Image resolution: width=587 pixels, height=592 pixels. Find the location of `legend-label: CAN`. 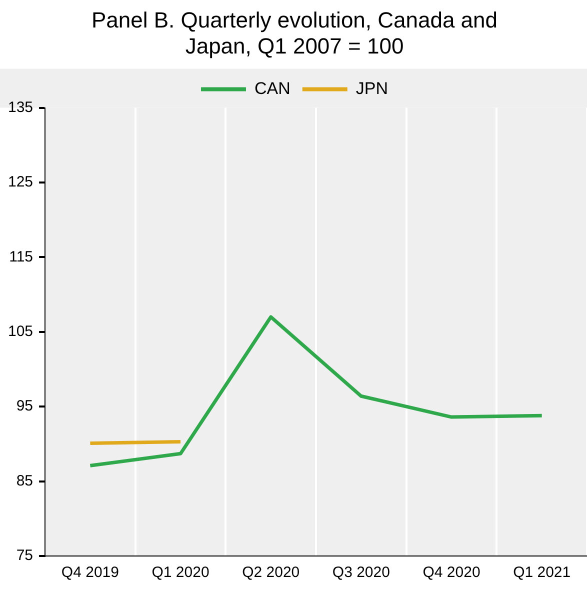

legend-label: CAN is located at coordinates (272, 88).